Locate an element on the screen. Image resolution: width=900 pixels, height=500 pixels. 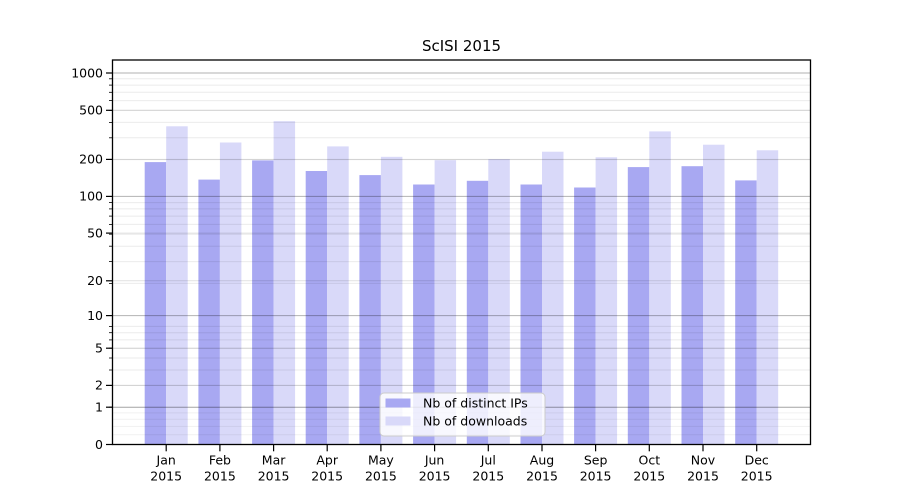
x-tick-label-year-mar: 2015 is located at coordinates (274, 476).